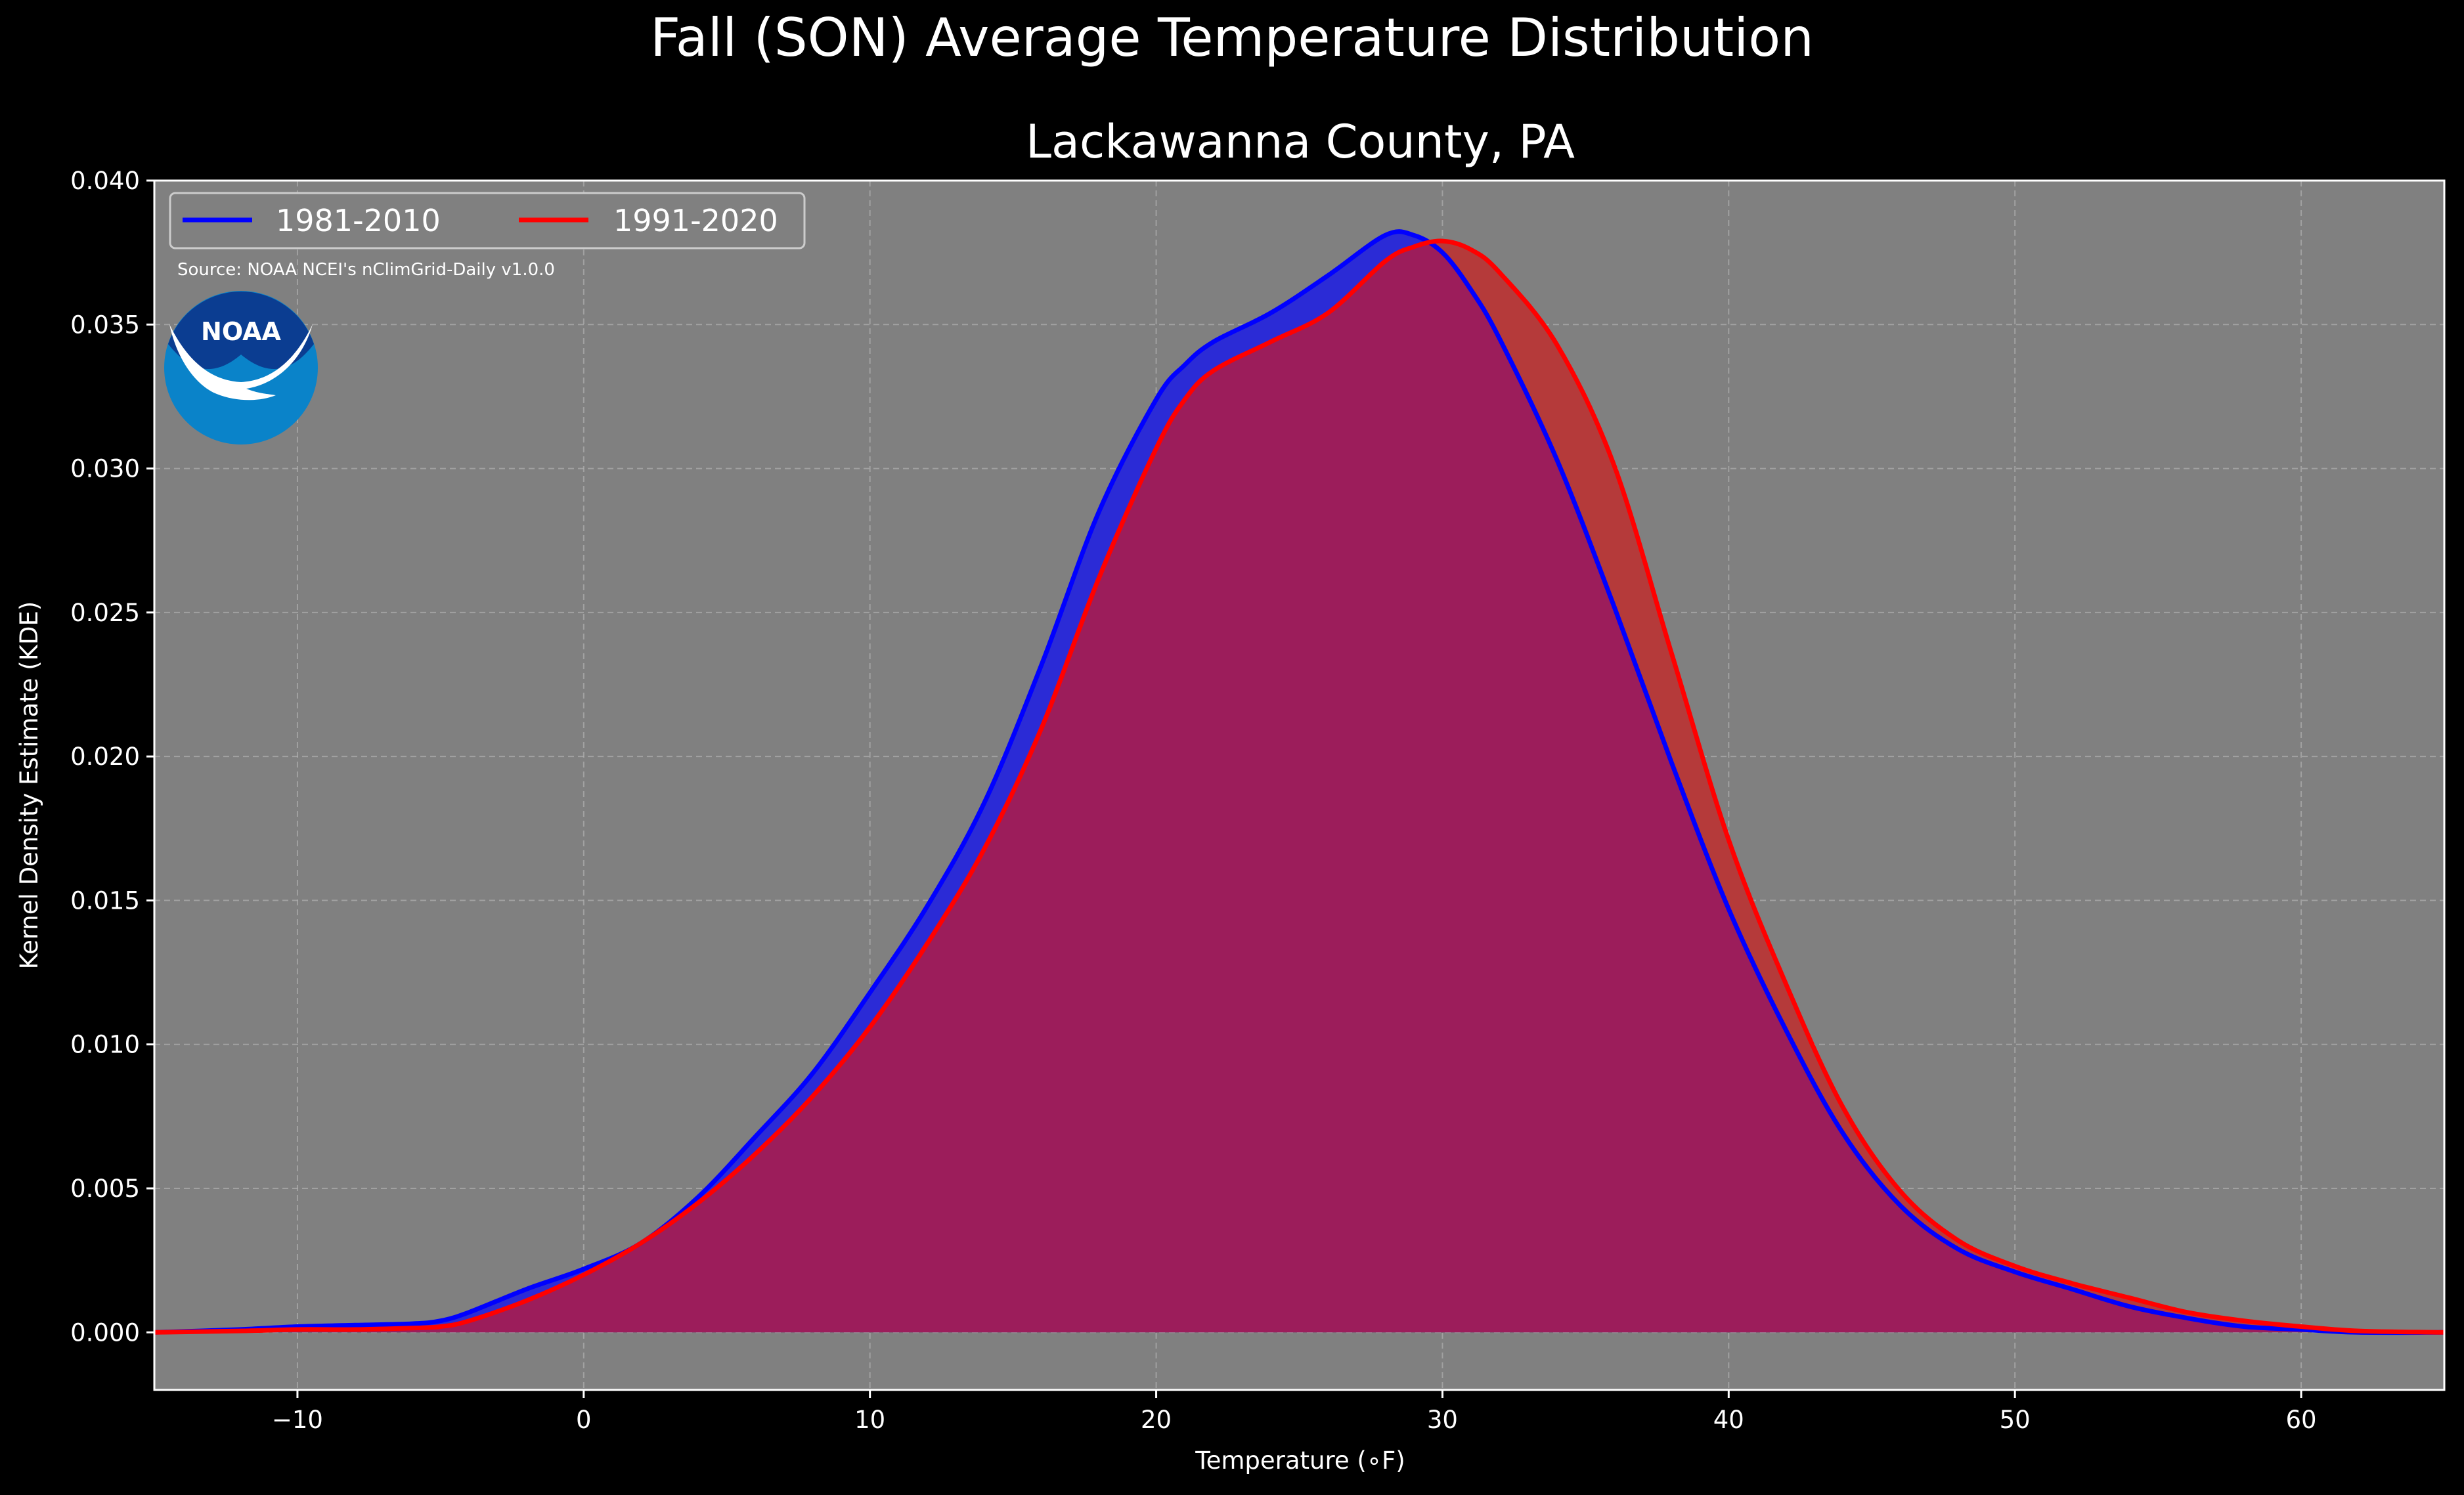 Image resolution: width=2464 pixels, height=1495 pixels. What do you see at coordinates (1156, 1420) in the screenshot?
I see `x-tick-label-20: 20` at bounding box center [1156, 1420].